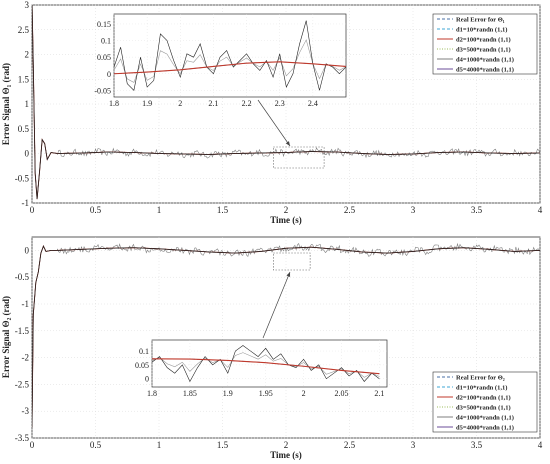 The image size is (550, 464). Describe the element at coordinates (22, 438) in the screenshot. I see `y-tick-label: -3.5` at that location.